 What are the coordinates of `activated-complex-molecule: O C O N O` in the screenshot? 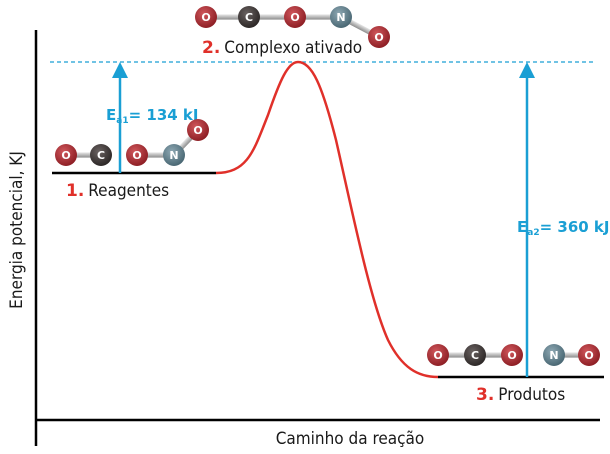 It's located at (292, 27).